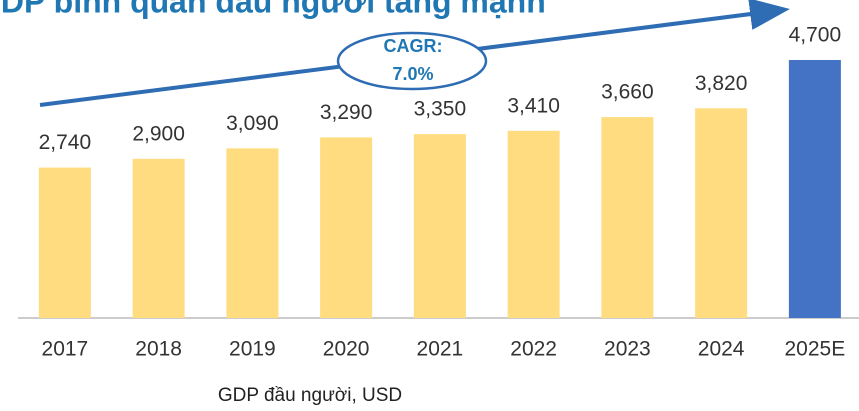 This screenshot has height=411, width=859. What do you see at coordinates (65, 349) in the screenshot?
I see `x-tick-label: 2017` at bounding box center [65, 349].